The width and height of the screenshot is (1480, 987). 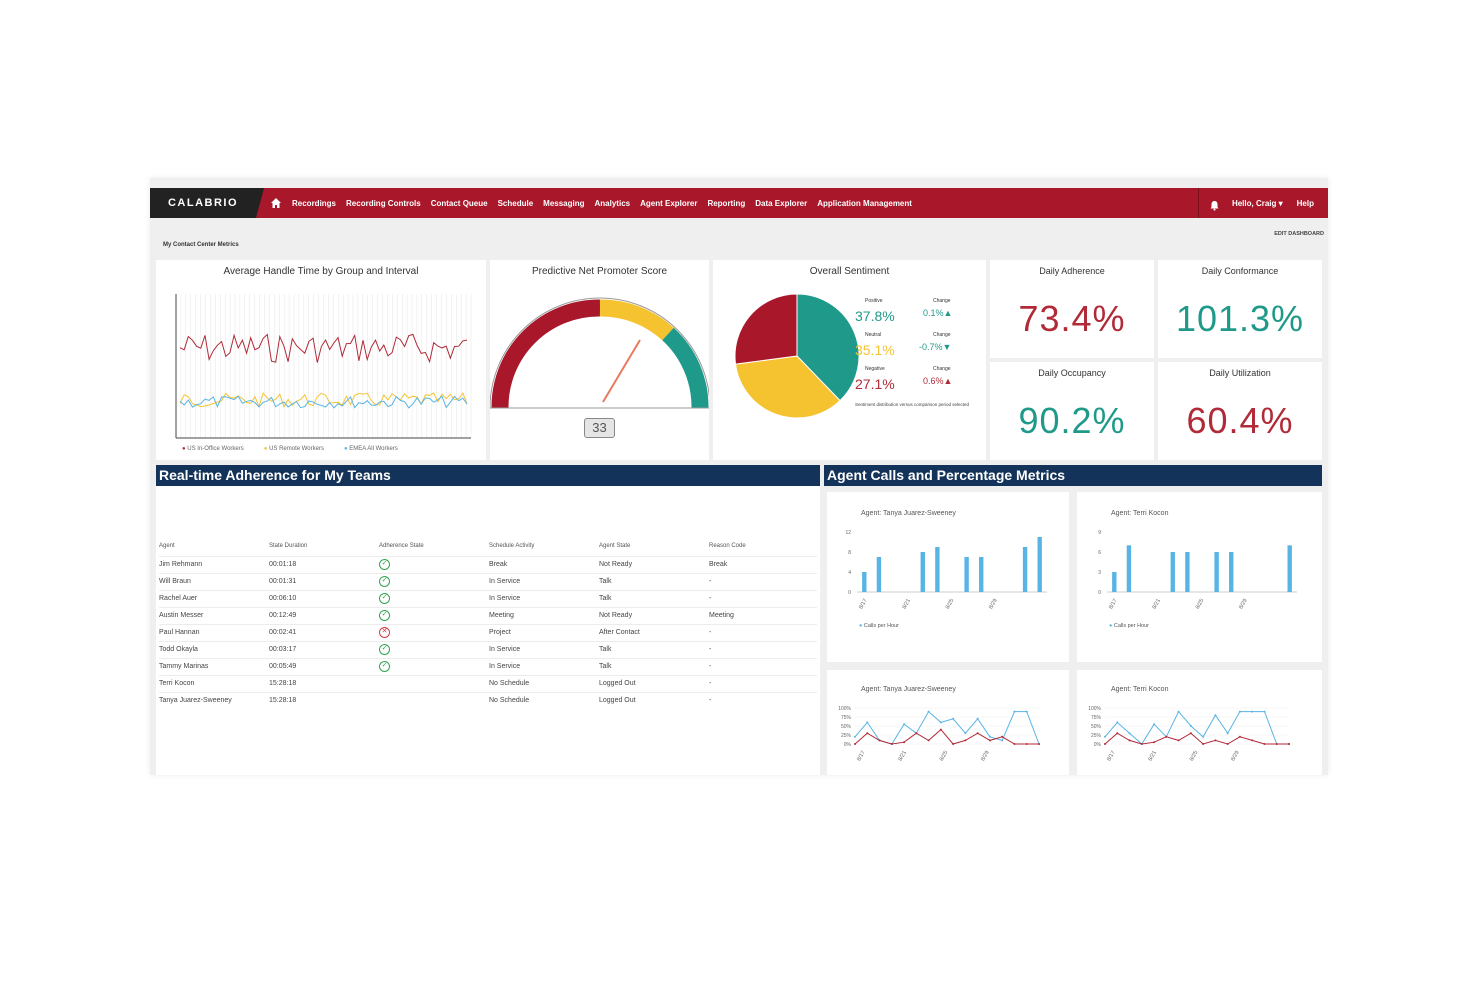 What do you see at coordinates (864, 203) in the screenshot?
I see `nav-application-management: Application Management` at bounding box center [864, 203].